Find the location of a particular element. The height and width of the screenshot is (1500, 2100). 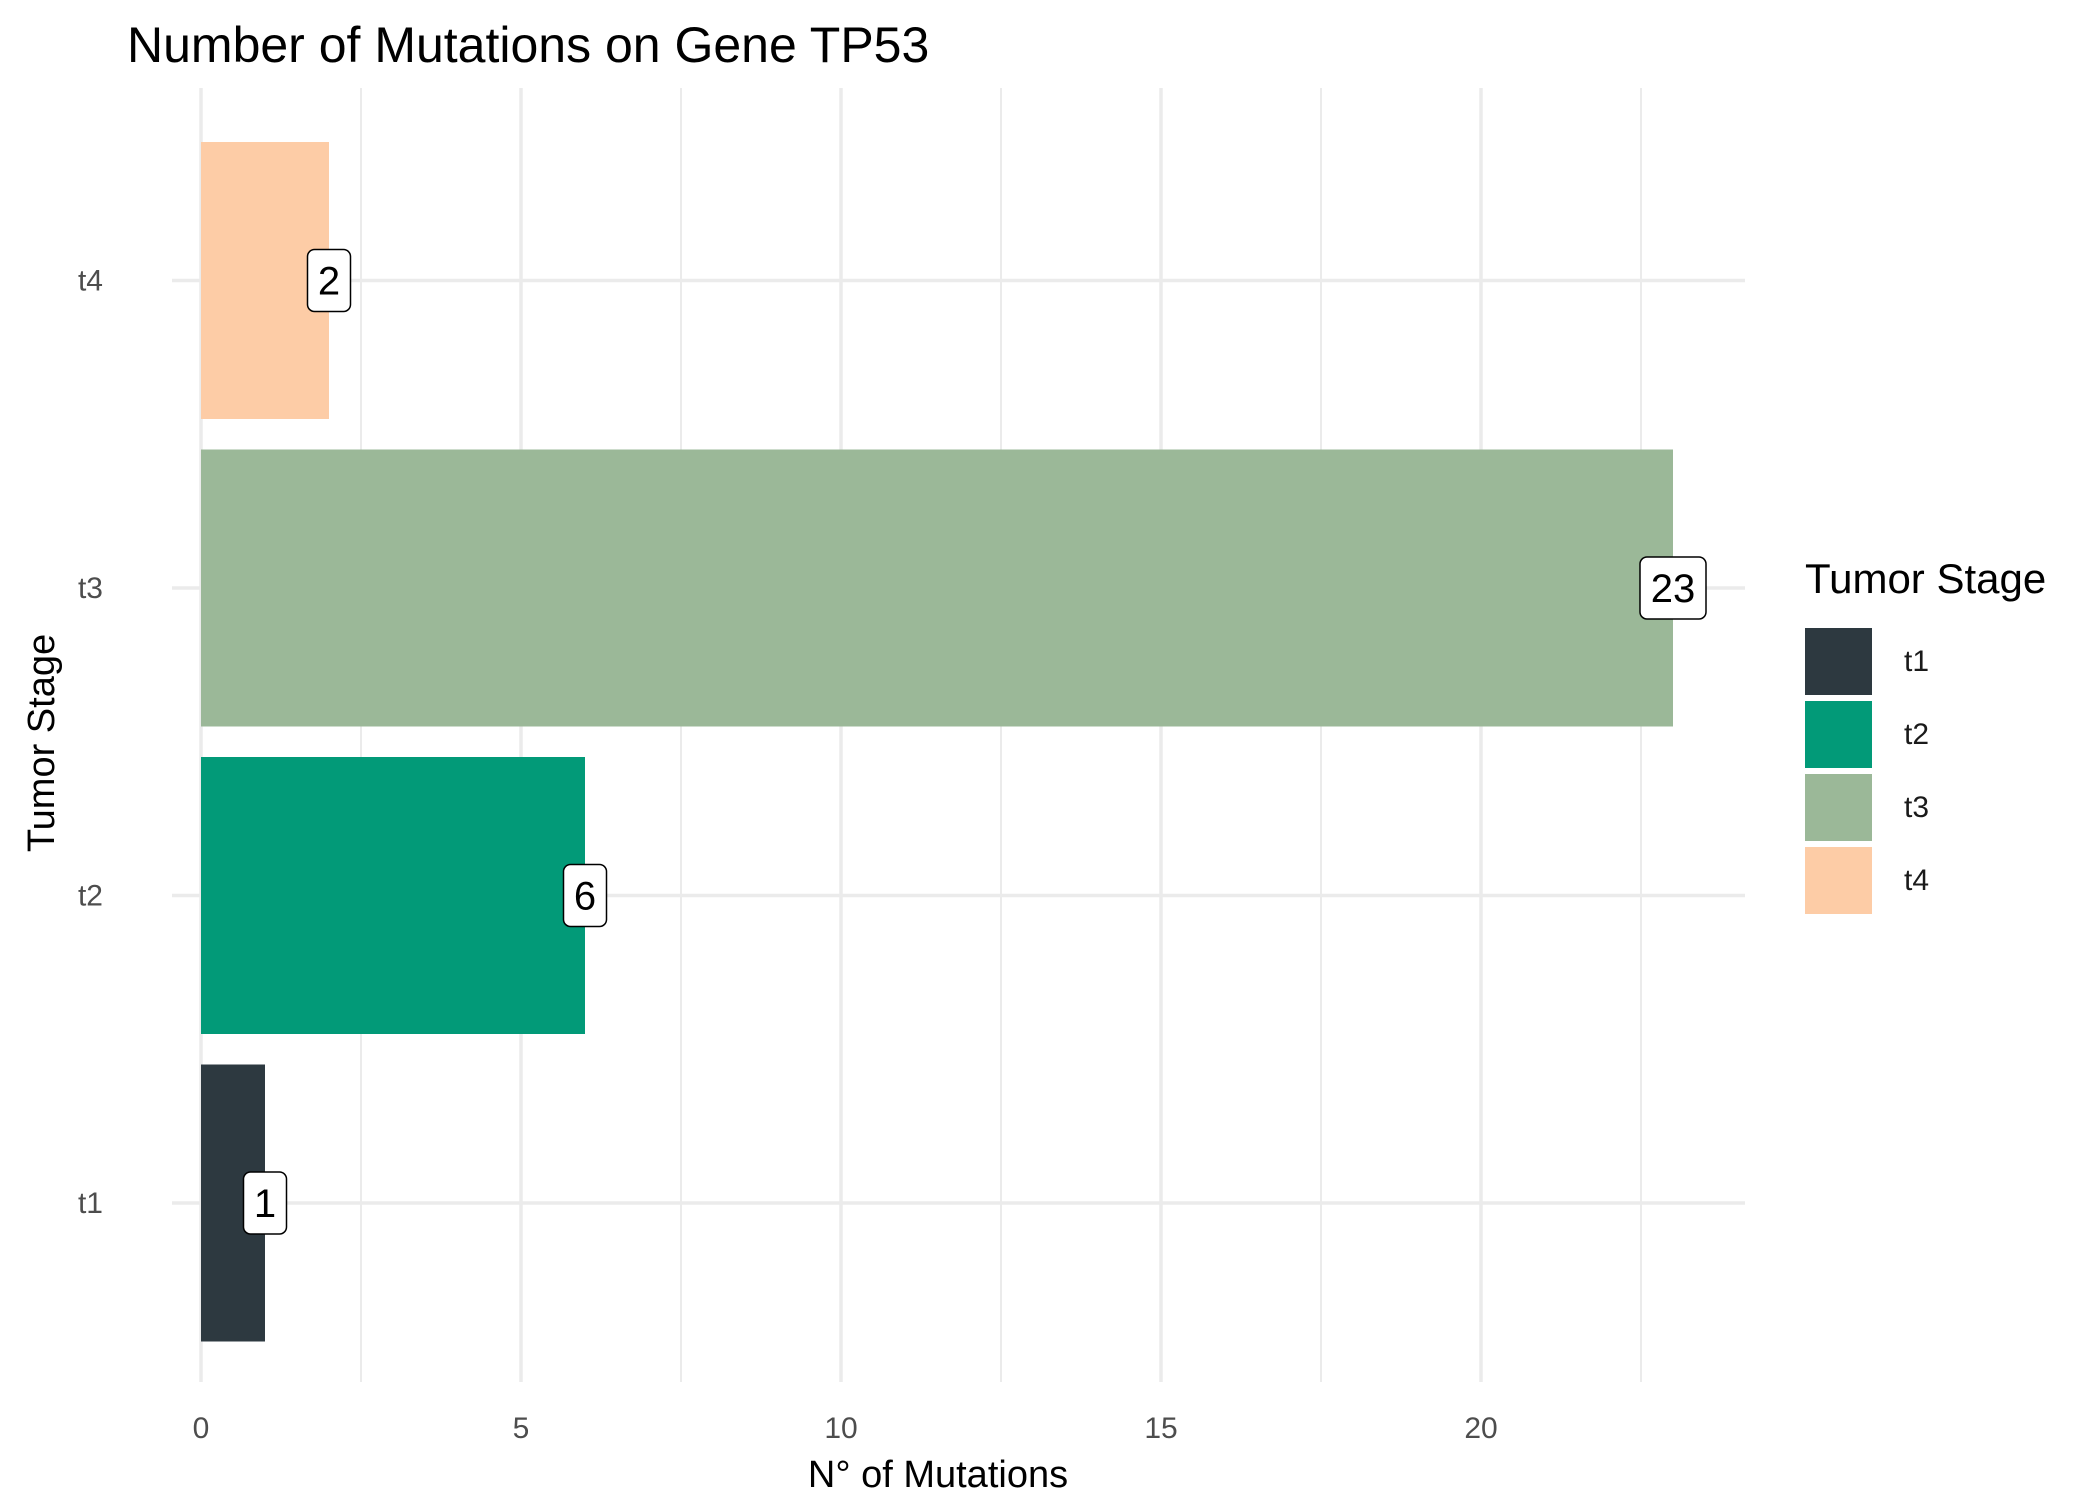

data-label-text: 2 is located at coordinates (329, 282).